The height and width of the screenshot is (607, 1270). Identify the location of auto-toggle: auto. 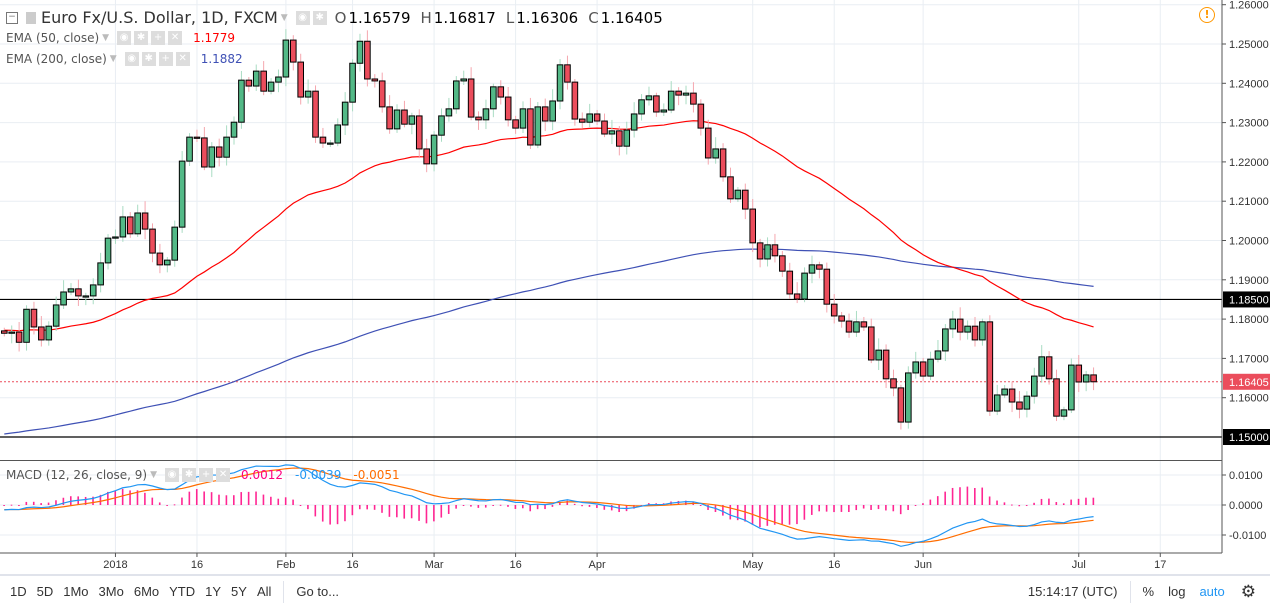
(1212, 591).